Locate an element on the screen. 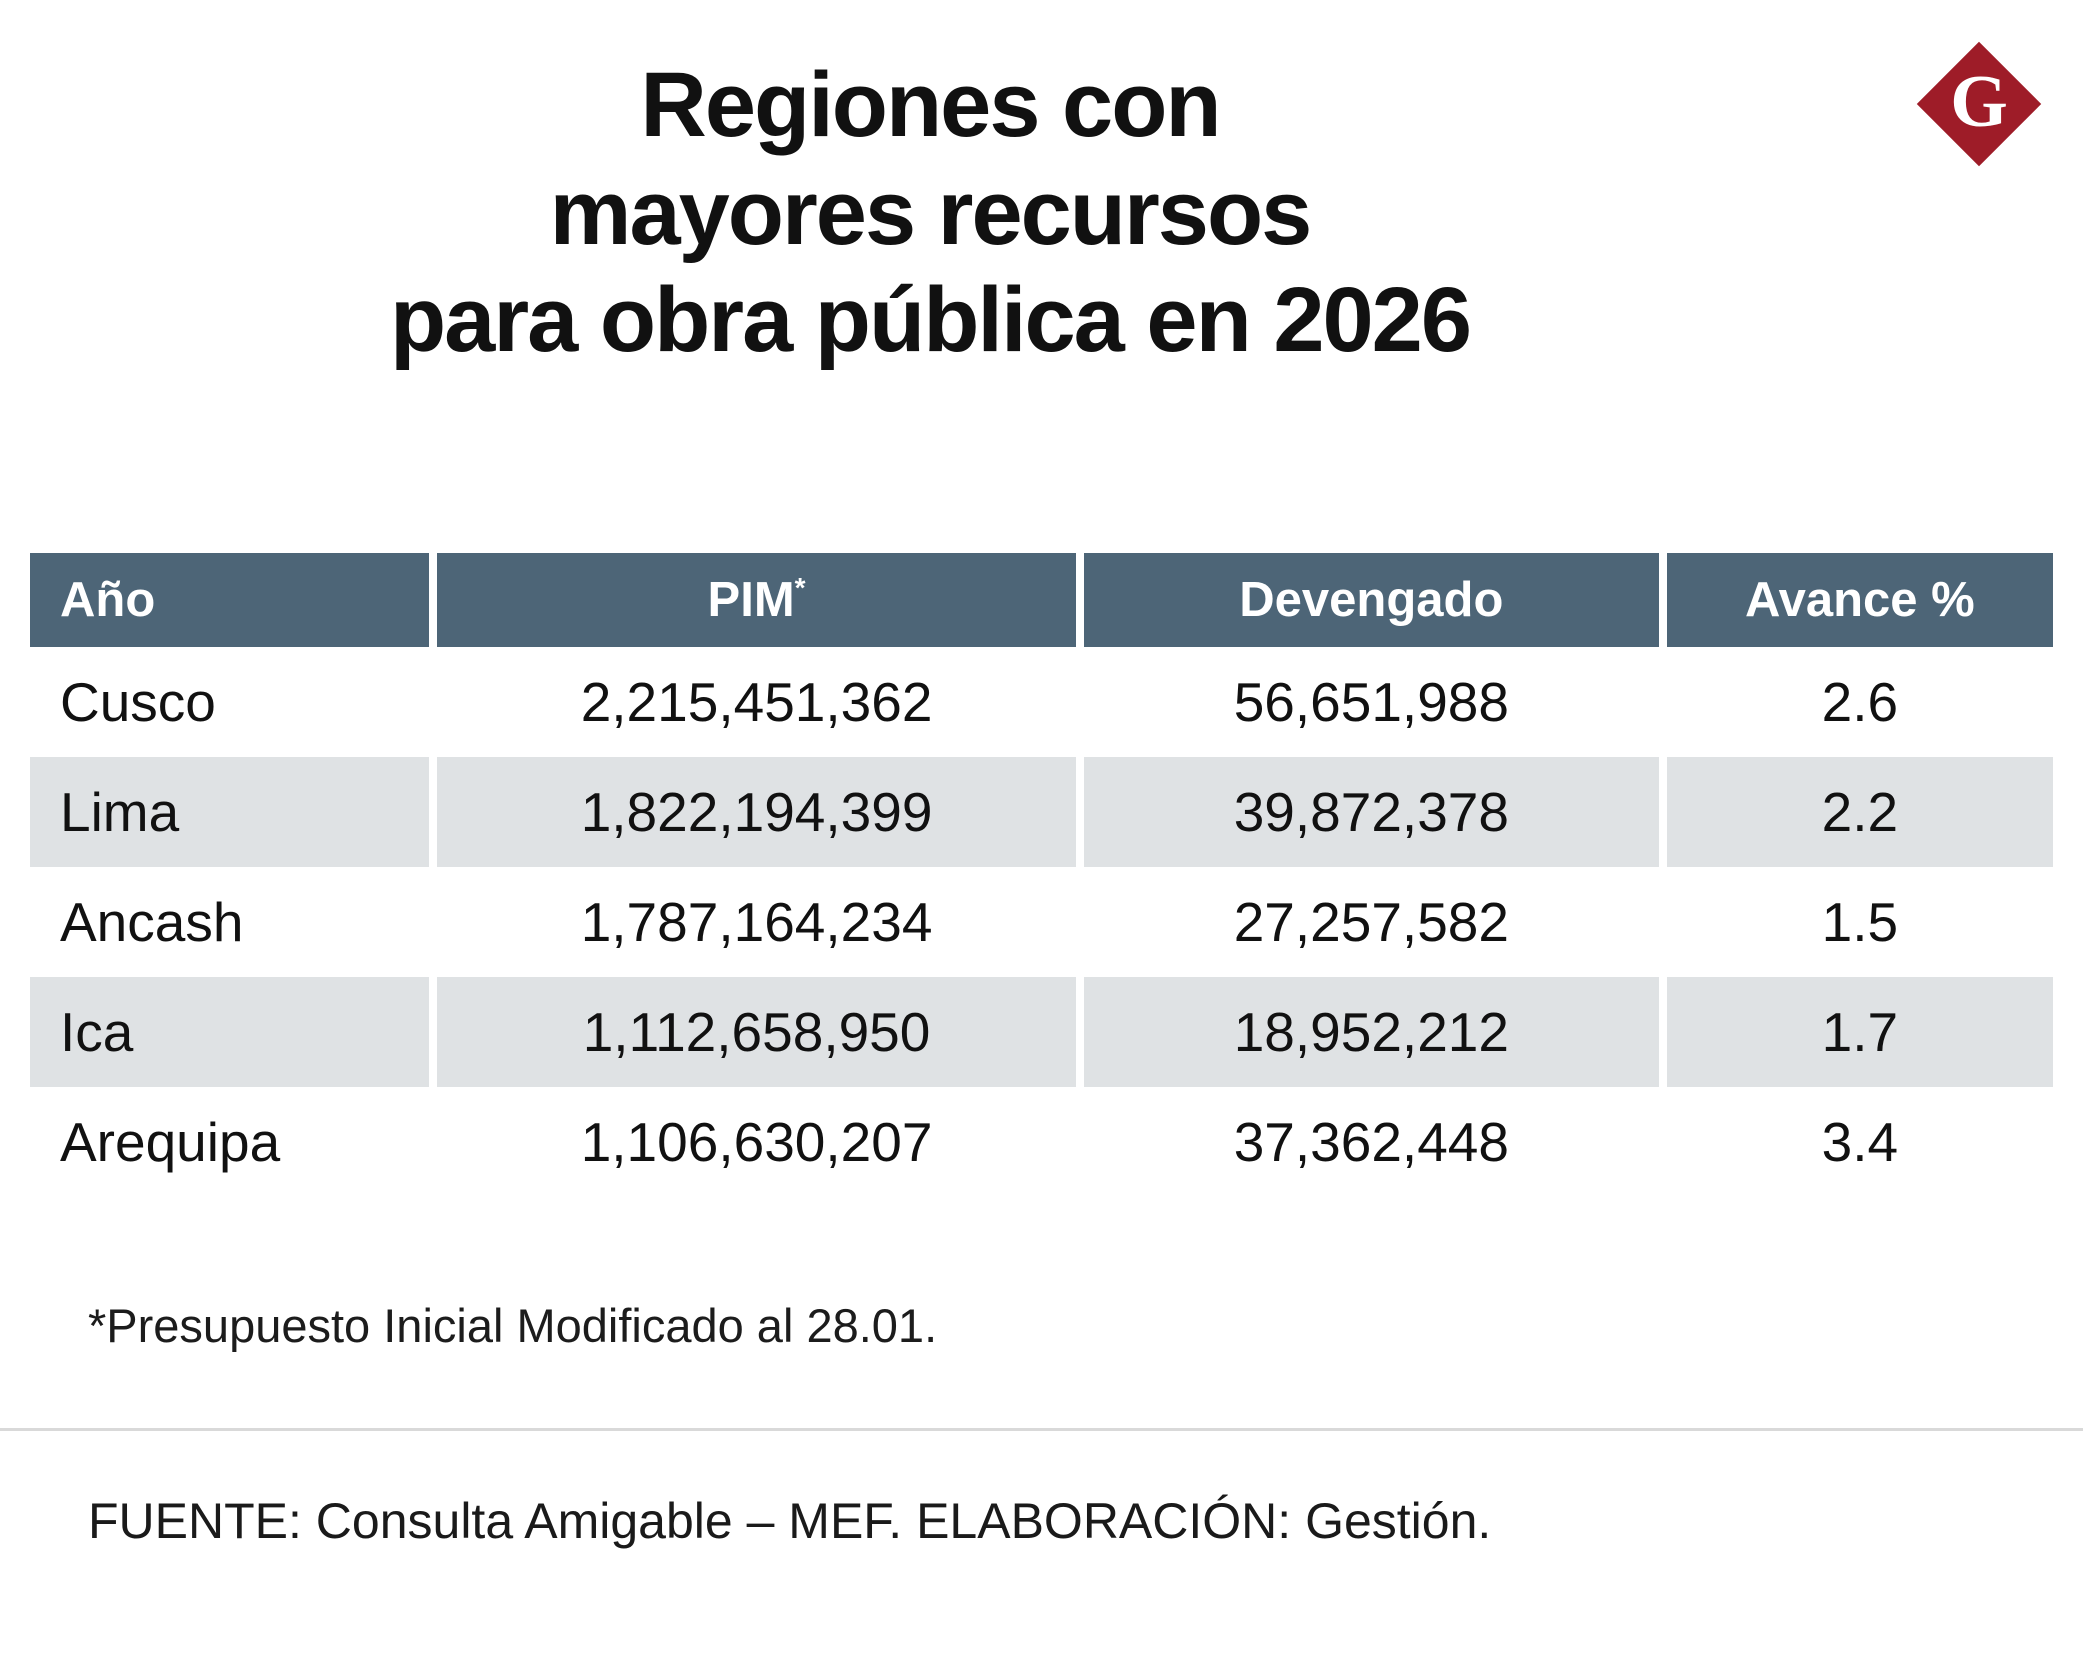 This screenshot has height=1655, width=2083. pim-cell: 1,112,658,950 is located at coordinates (756, 1032).